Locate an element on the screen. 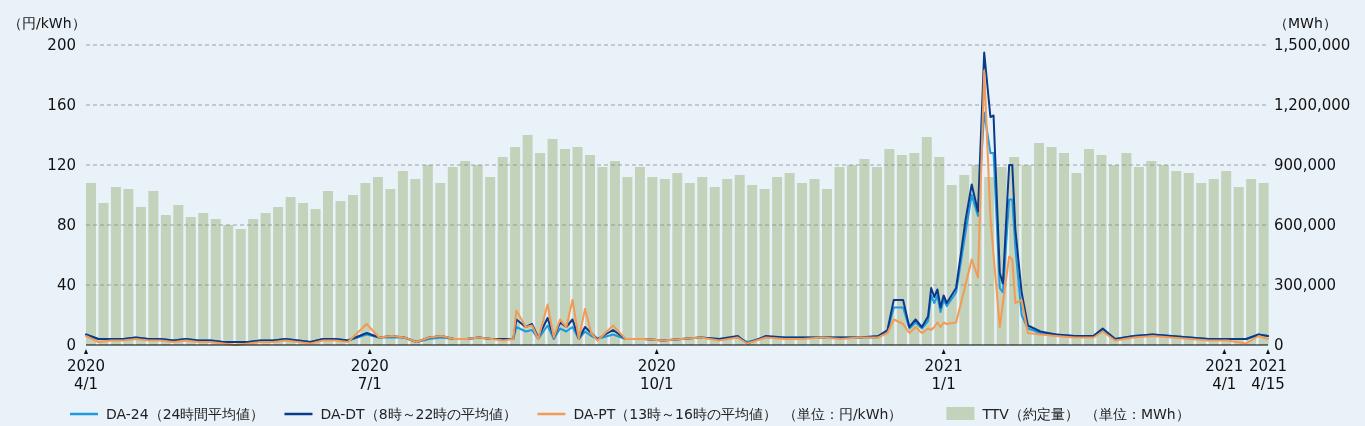 This screenshot has width=1365, height=426. text: （単位：円/kWh） is located at coordinates (842, 414).